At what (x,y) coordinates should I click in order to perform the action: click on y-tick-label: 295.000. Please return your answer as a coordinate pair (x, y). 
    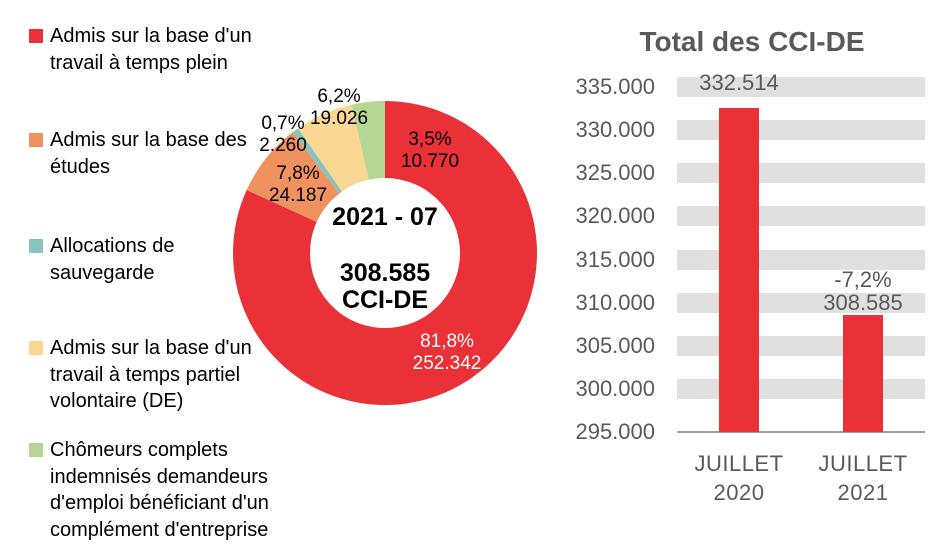
    Looking at the image, I should click on (615, 431).